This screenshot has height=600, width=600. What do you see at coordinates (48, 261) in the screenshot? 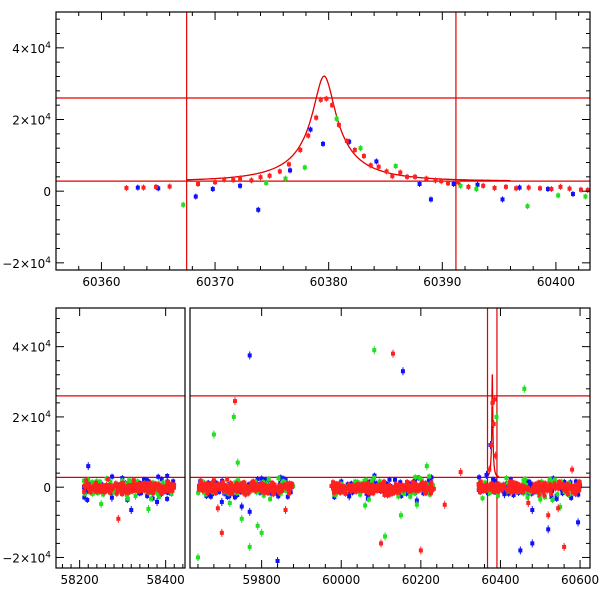
I see `top-ytick-exp-3: 4` at bounding box center [48, 261].